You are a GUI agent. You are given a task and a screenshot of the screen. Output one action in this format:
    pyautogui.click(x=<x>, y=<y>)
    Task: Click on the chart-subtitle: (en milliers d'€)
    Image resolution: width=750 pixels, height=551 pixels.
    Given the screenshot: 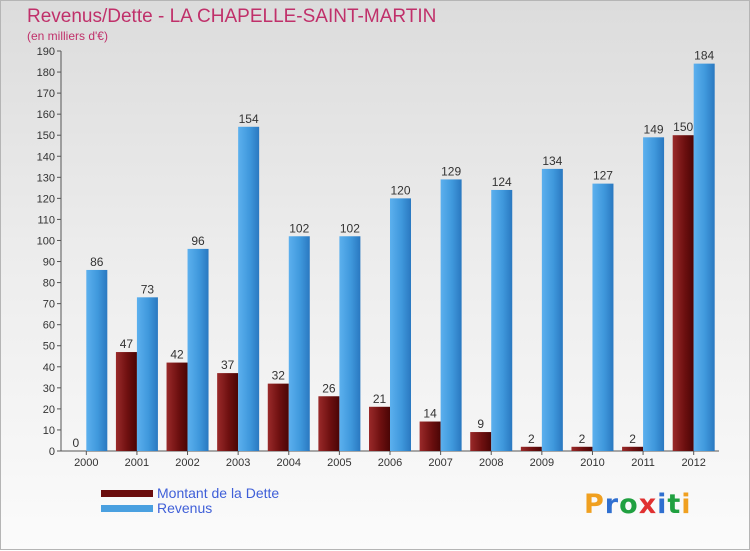 What is the action you would take?
    pyautogui.click(x=67, y=36)
    